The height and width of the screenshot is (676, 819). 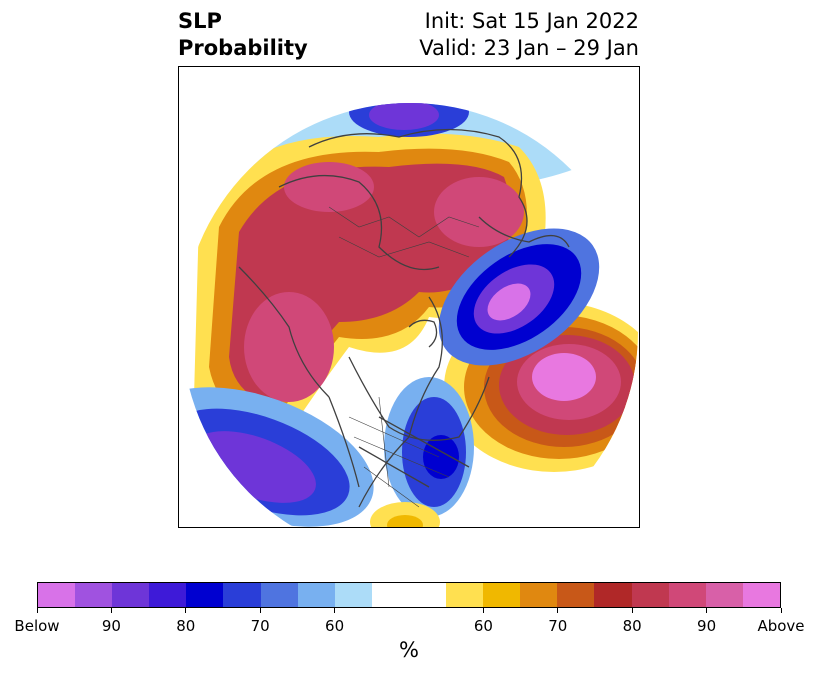 What do you see at coordinates (200, 21) in the screenshot?
I see `variable-label: SLP` at bounding box center [200, 21].